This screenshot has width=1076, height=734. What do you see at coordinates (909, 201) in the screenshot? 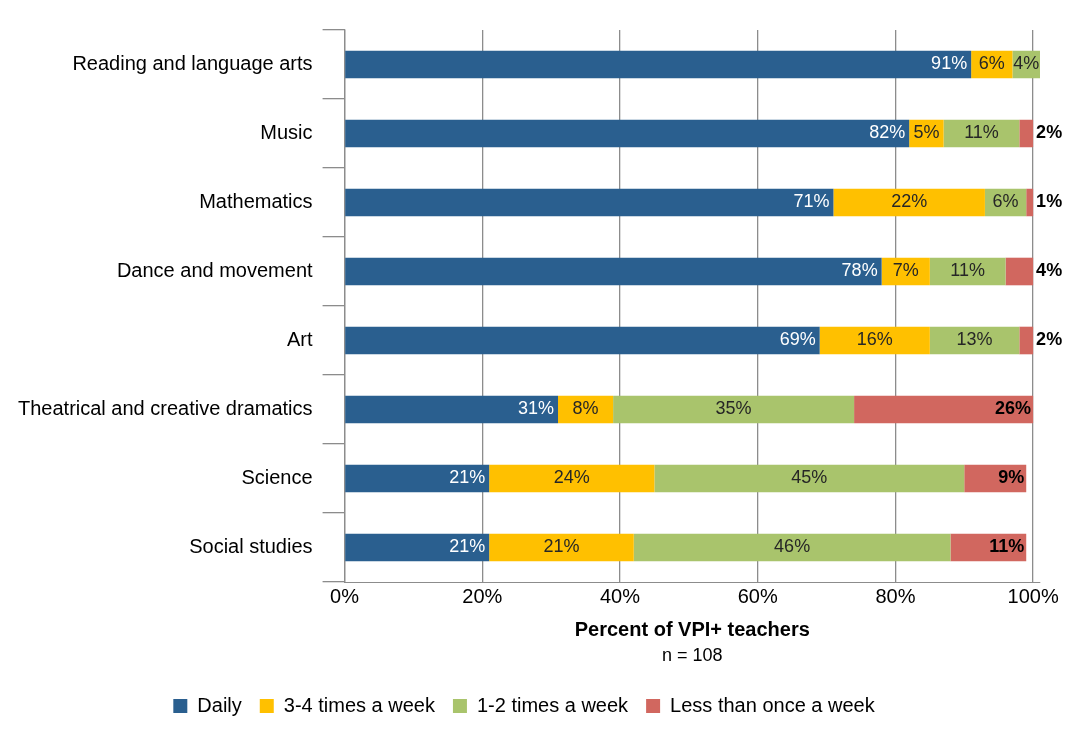
I see `data-label: 22%` at bounding box center [909, 201].